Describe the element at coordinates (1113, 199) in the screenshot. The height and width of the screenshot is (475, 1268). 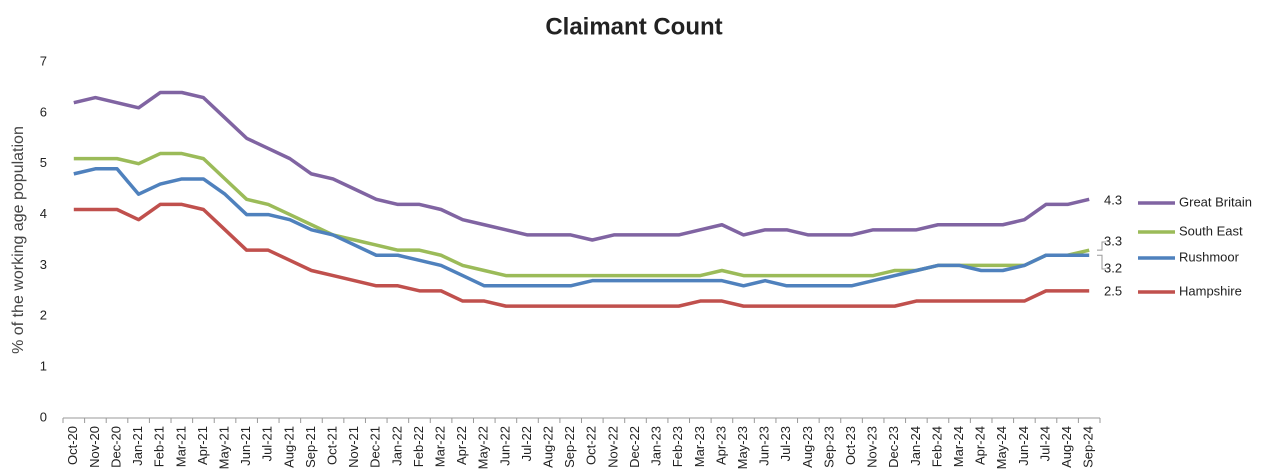
I see `data-label: 4.3` at that location.